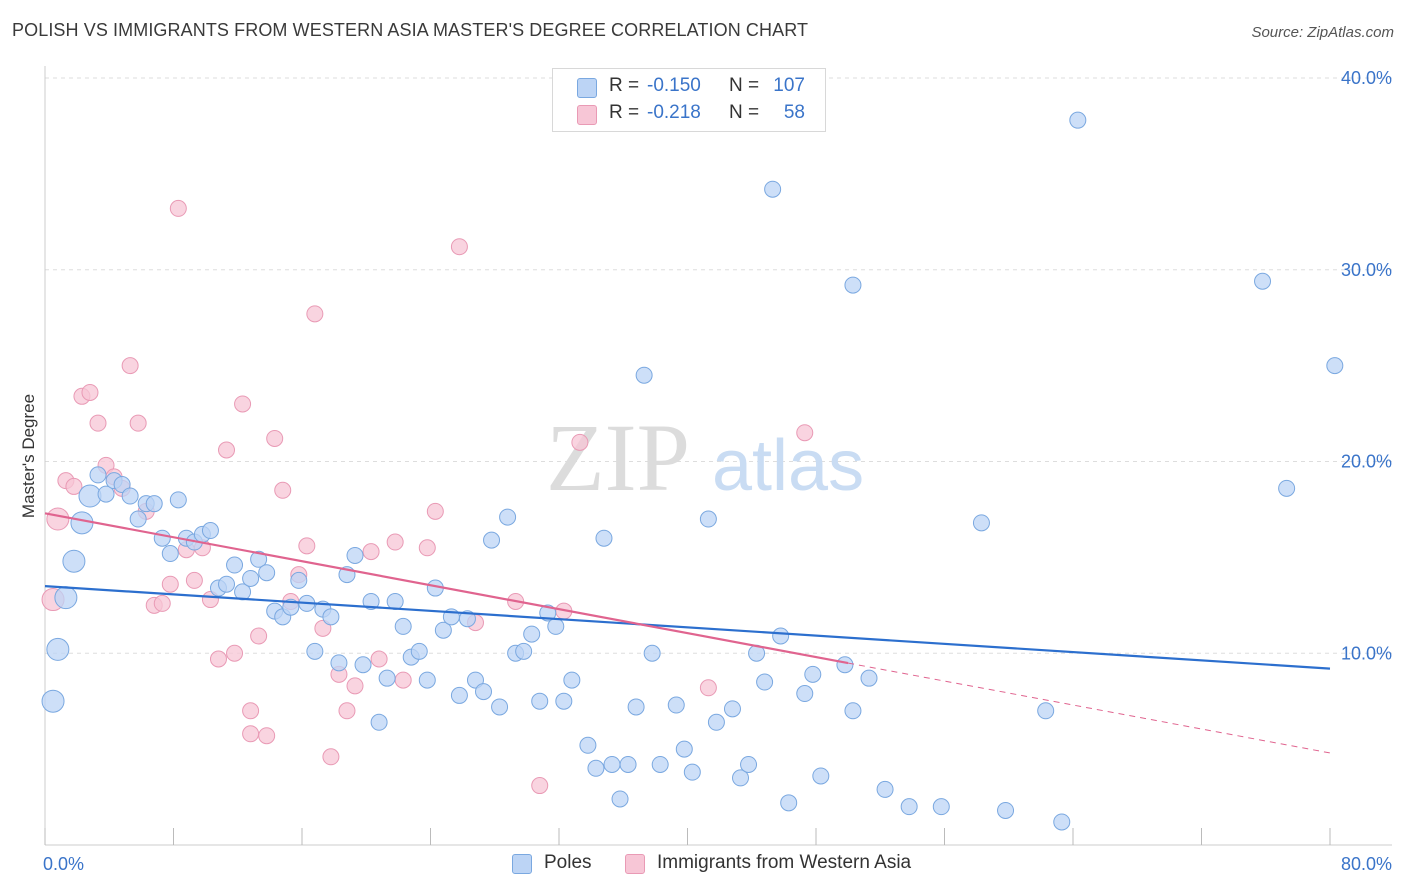 This screenshot has height=892, width=1406. I want to click on y-tick-label: 30.0%, so click(1366, 270).